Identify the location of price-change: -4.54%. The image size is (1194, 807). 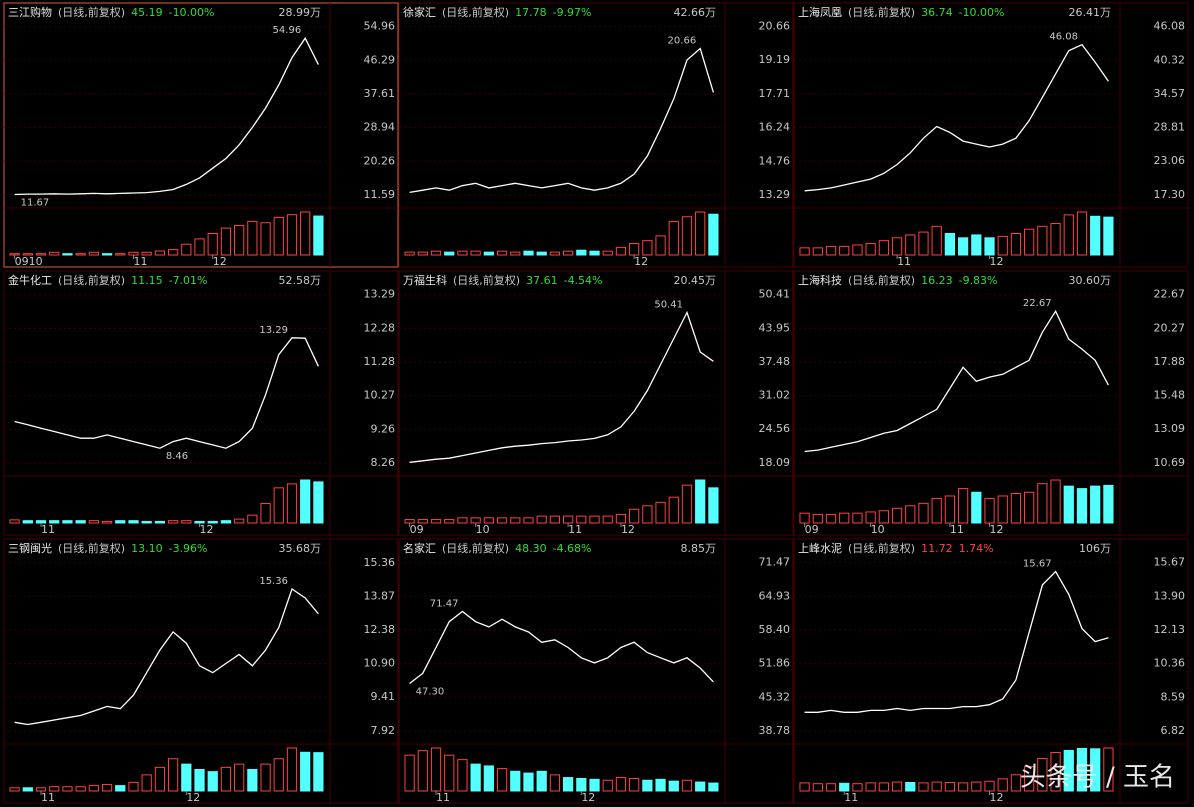
(583, 280).